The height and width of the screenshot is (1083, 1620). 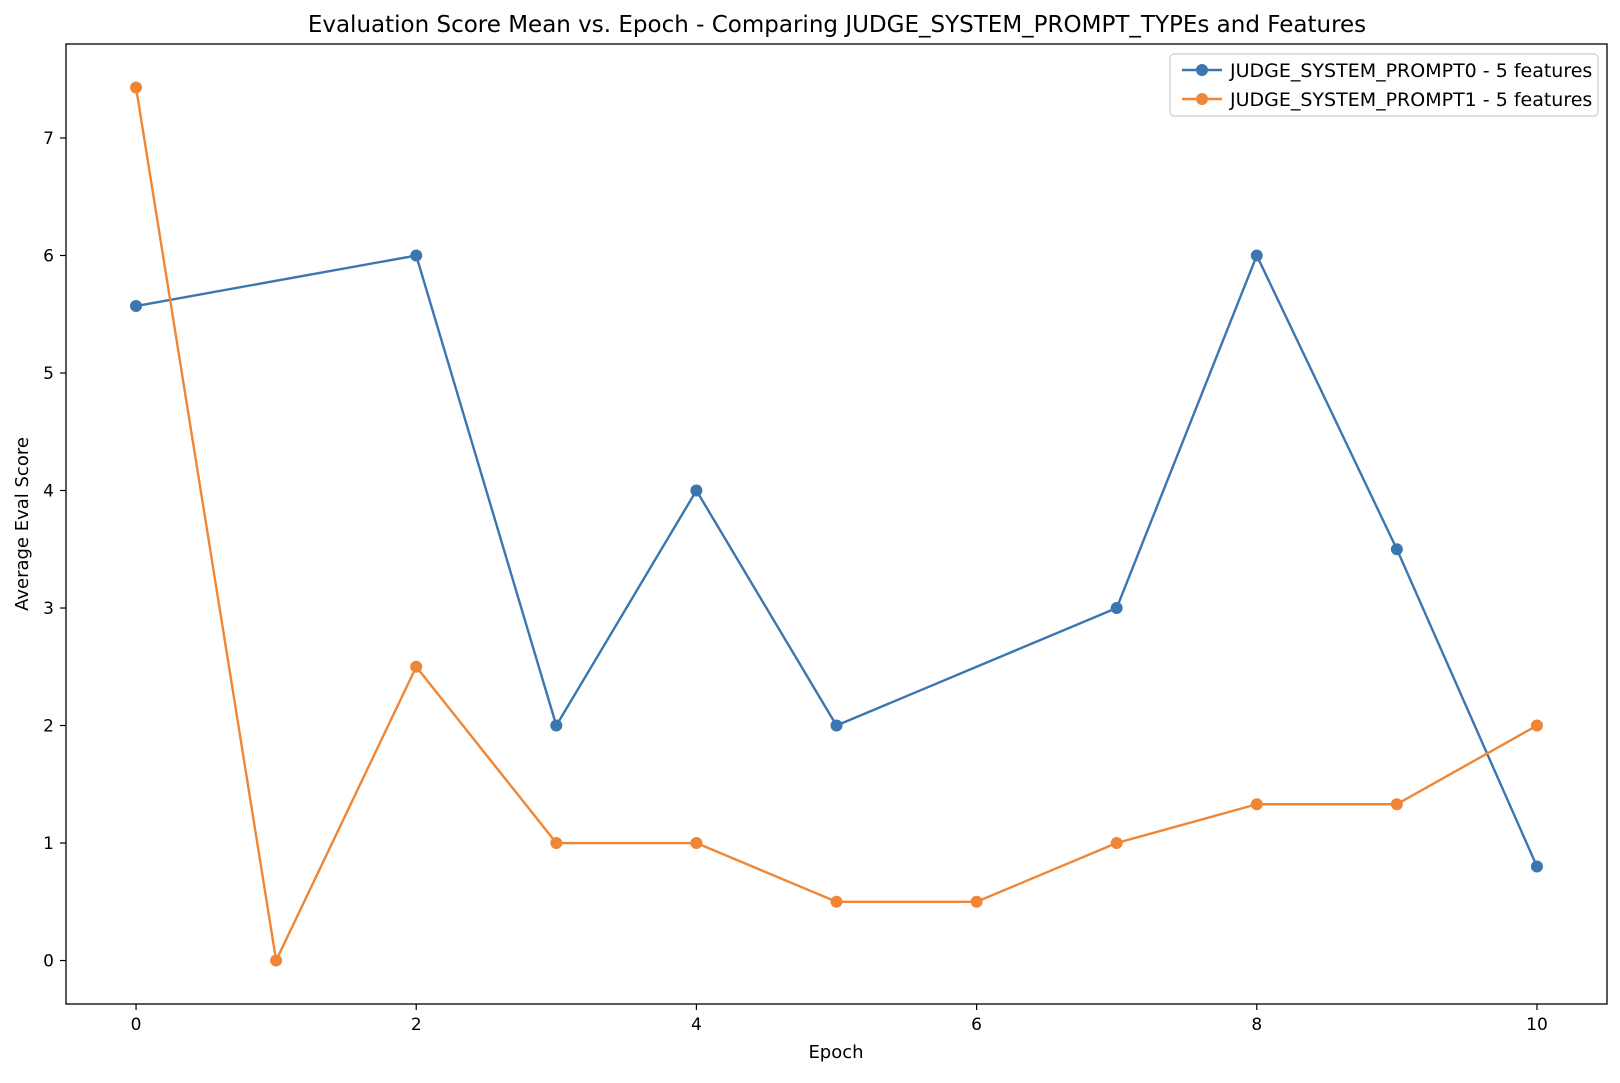 What do you see at coordinates (22, 524) in the screenshot?
I see `y-axis-label: Average Eval Score` at bounding box center [22, 524].